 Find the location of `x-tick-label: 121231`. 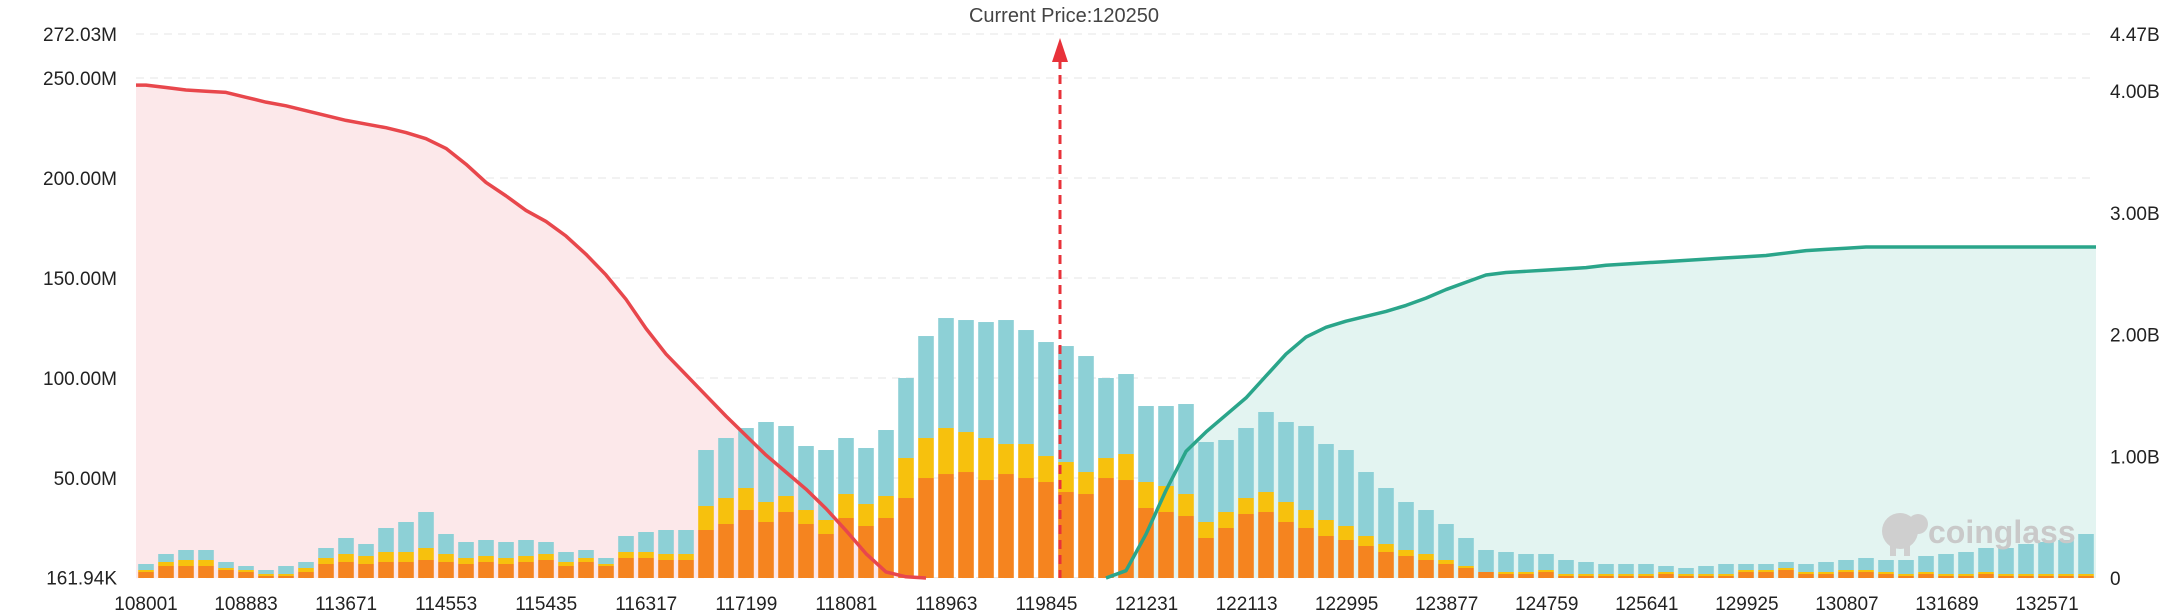

x-tick-label: 121231 is located at coordinates (1146, 604).